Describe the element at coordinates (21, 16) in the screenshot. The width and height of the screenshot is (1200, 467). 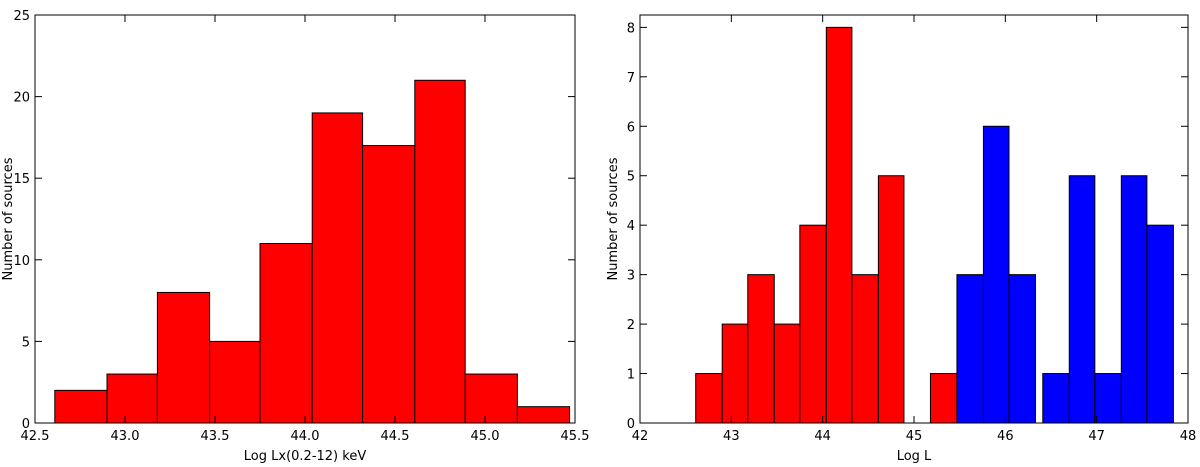
I see `y-tick-label: 25` at that location.